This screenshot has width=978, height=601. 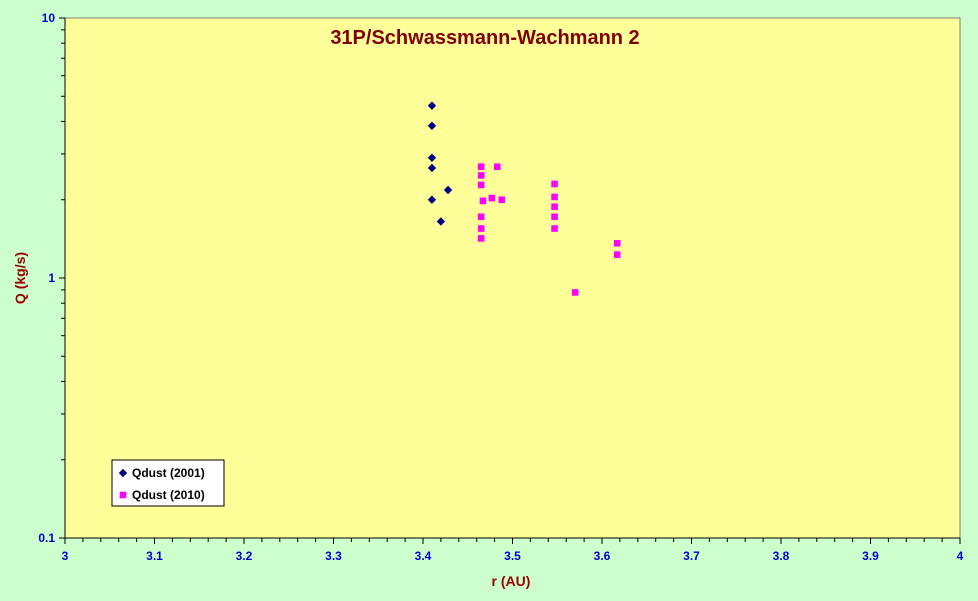 I want to click on x-tick-label: 3.5, so click(x=512, y=556).